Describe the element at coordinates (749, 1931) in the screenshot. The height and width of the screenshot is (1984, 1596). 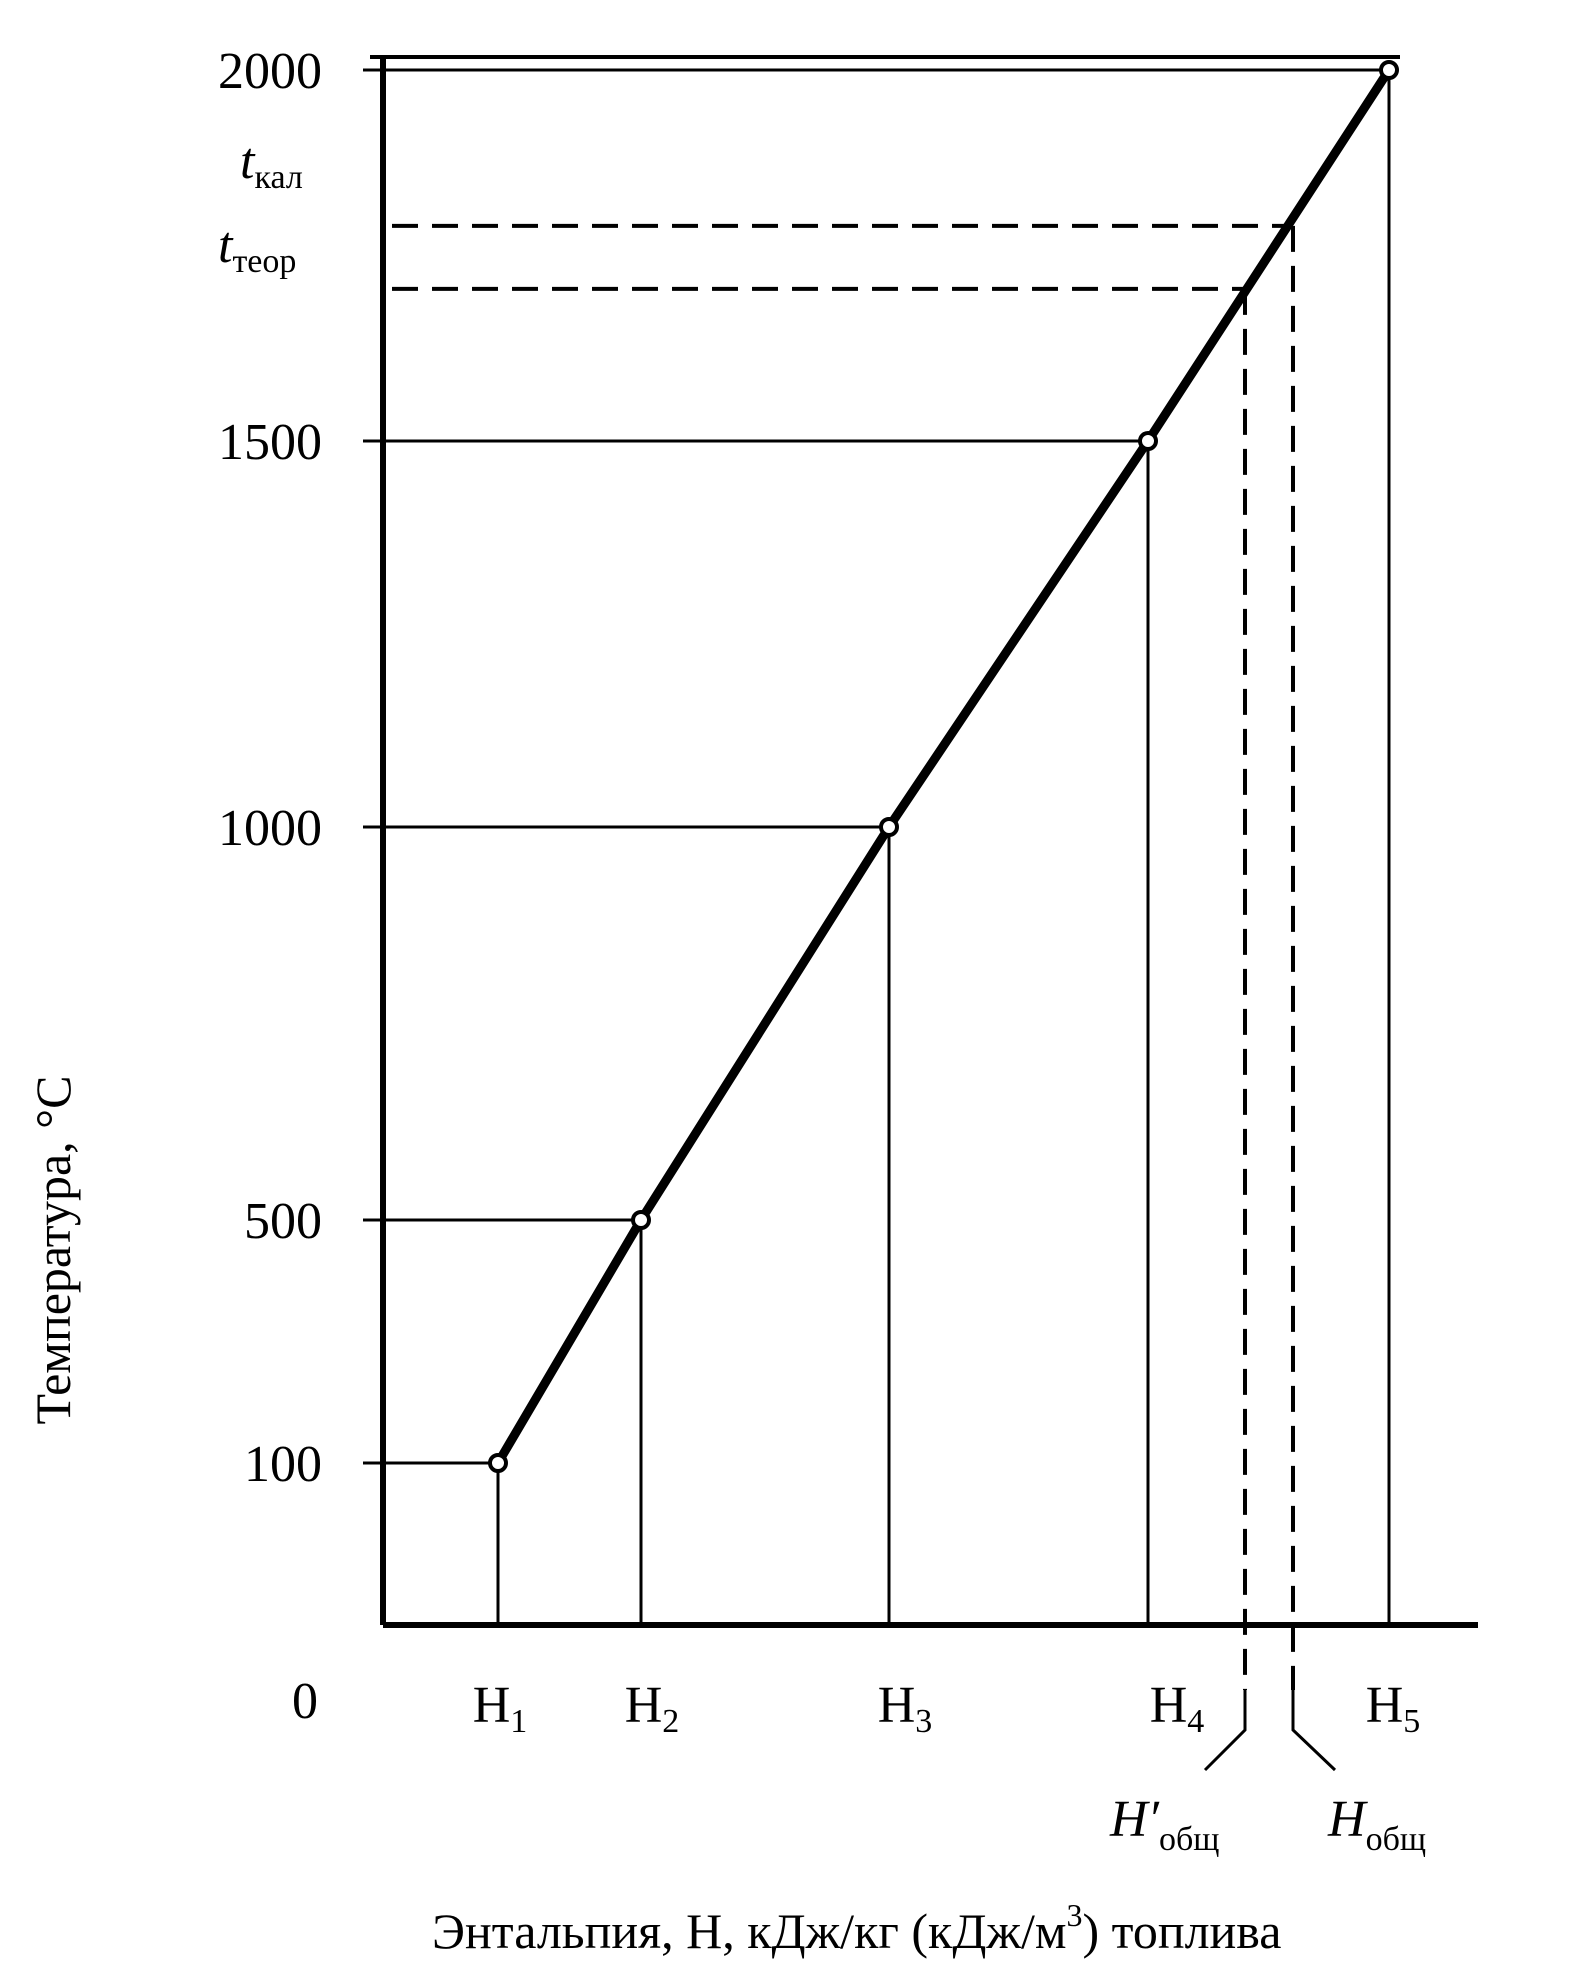
I see `x-axis-title-main: Энтальпия, H, кДж/кг (кДж/м` at that location.